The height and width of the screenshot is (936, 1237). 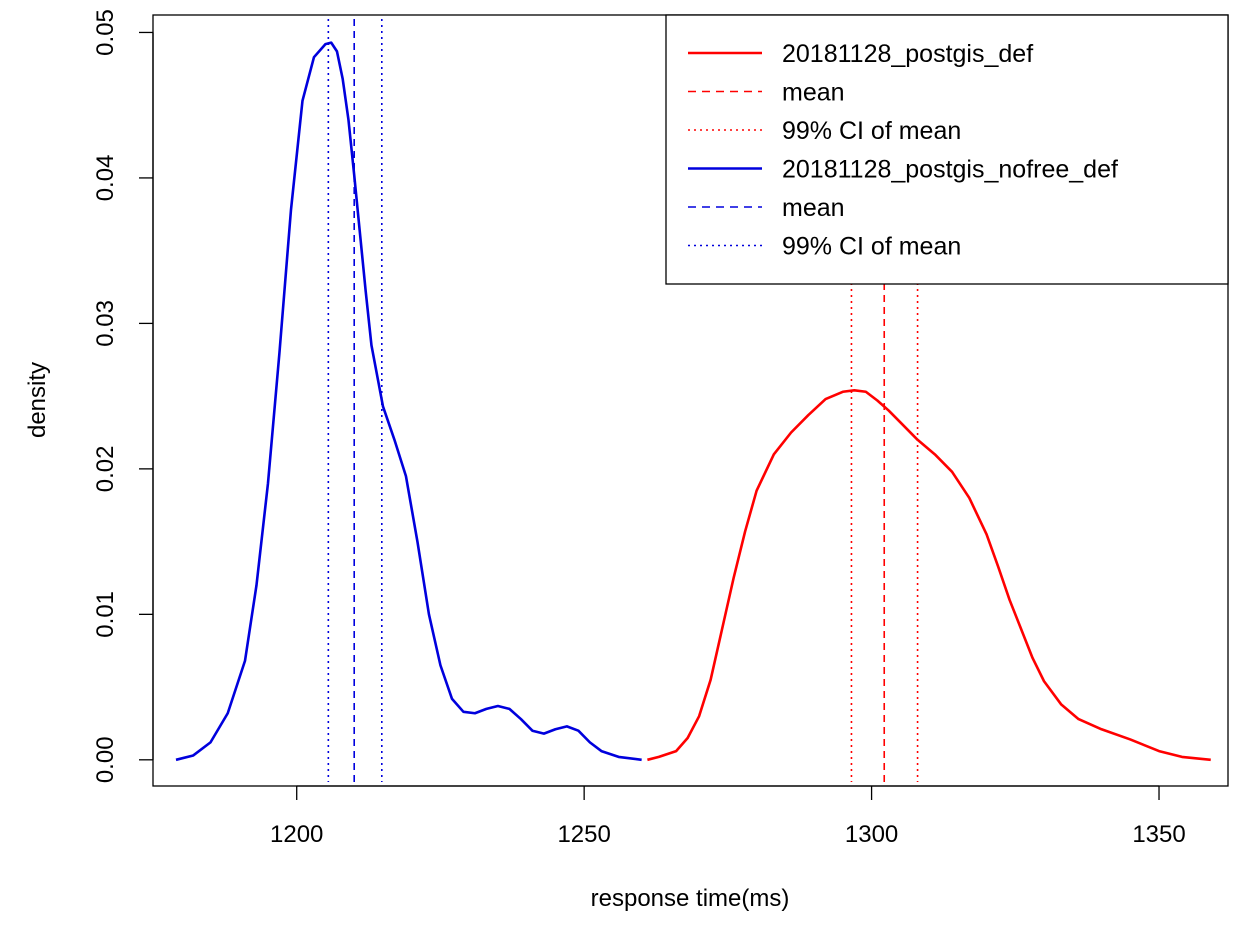 What do you see at coordinates (583, 834) in the screenshot?
I see `x-tick-label-1: 1250` at bounding box center [583, 834].